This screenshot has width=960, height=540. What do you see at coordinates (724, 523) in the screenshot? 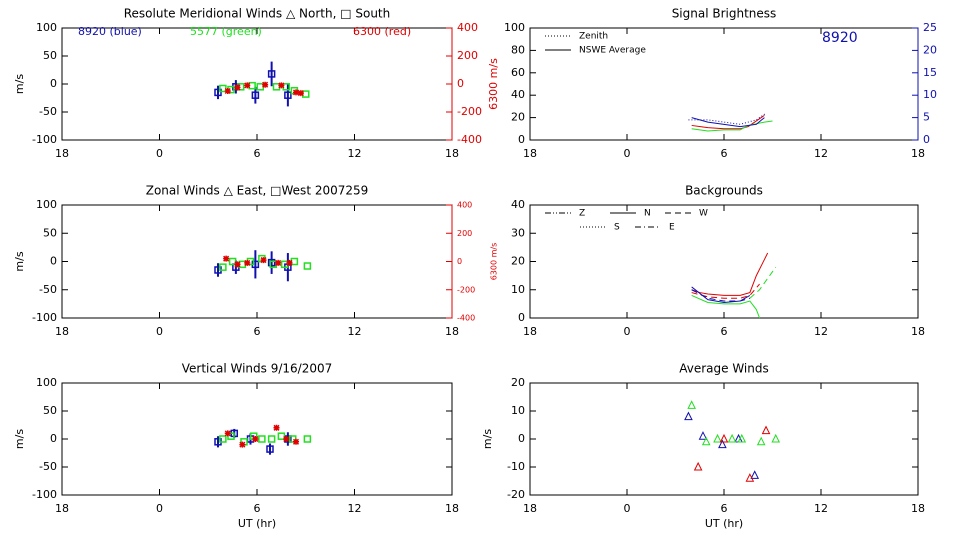
I see `x-axis-label: UT (hr)` at bounding box center [724, 523].